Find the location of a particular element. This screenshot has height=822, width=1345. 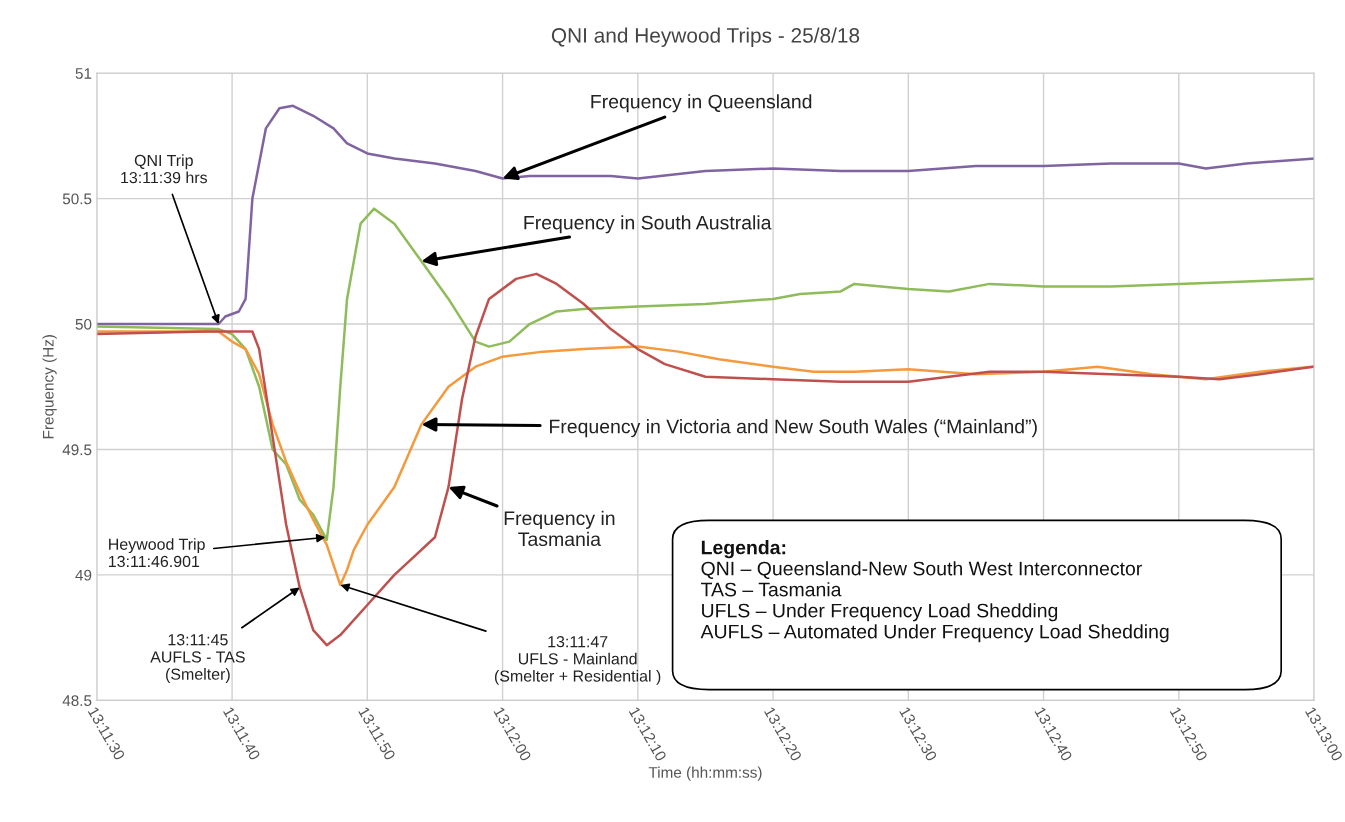

annotation: Legenda: is located at coordinates (743, 549).